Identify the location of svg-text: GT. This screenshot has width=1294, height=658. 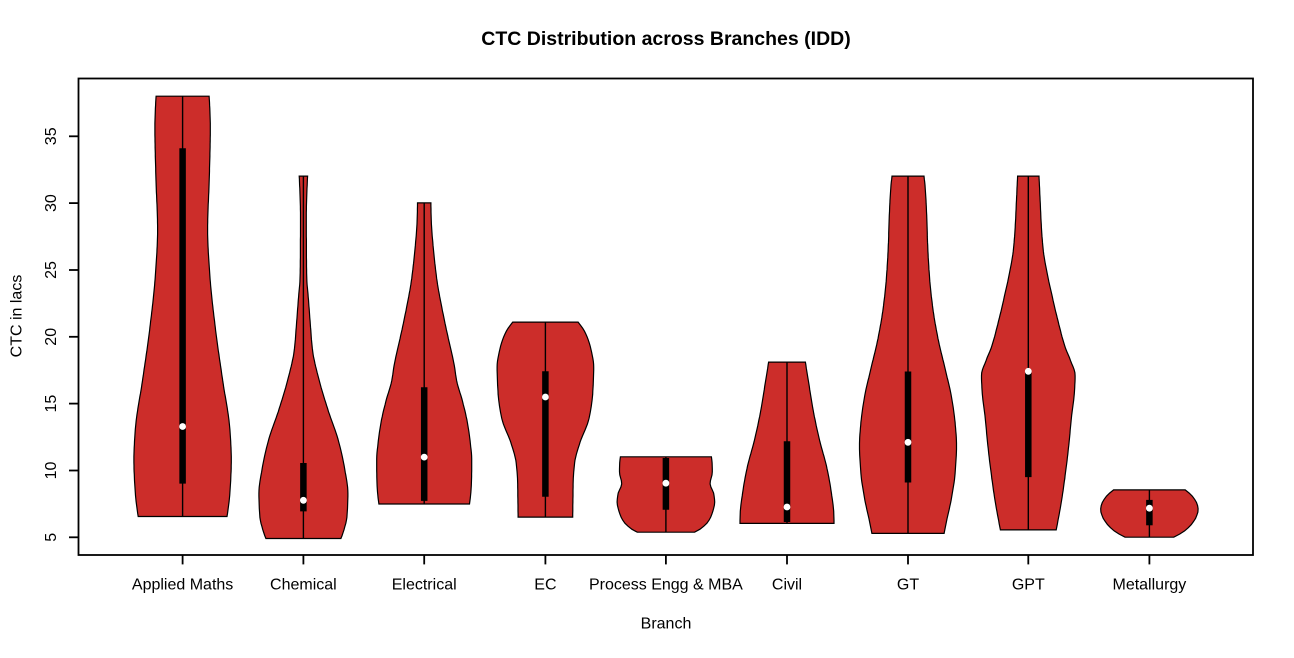
(908, 585).